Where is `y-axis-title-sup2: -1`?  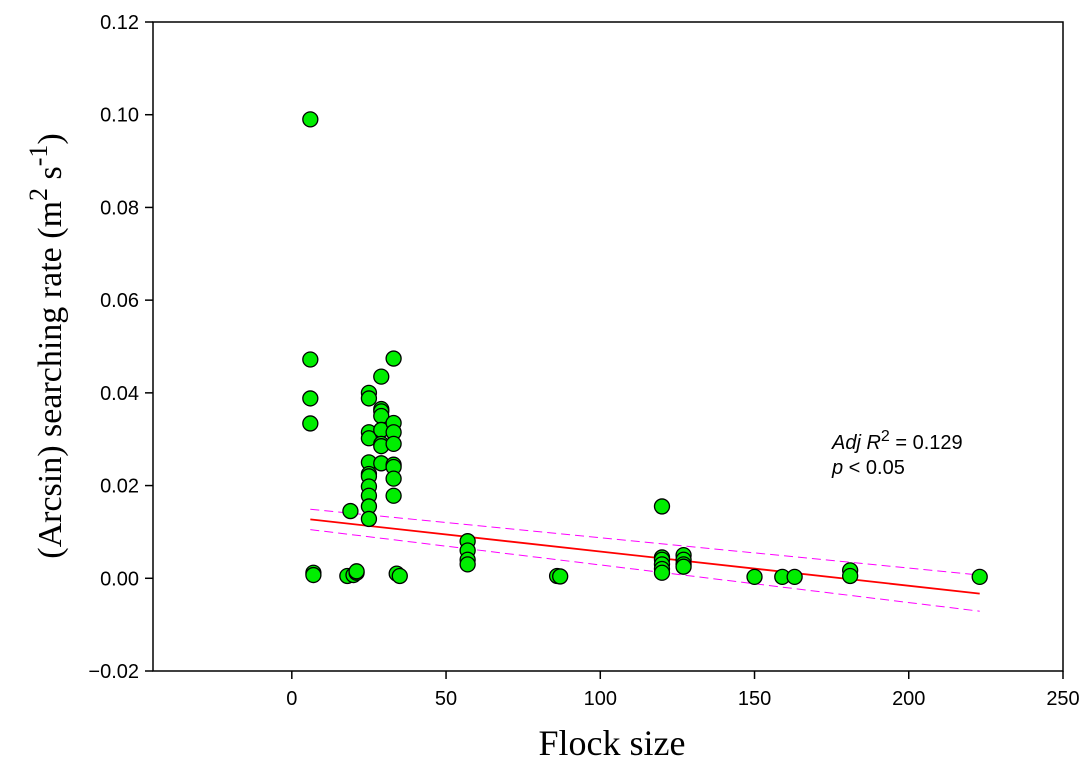 y-axis-title-sup2: -1 is located at coordinates (38, 156).